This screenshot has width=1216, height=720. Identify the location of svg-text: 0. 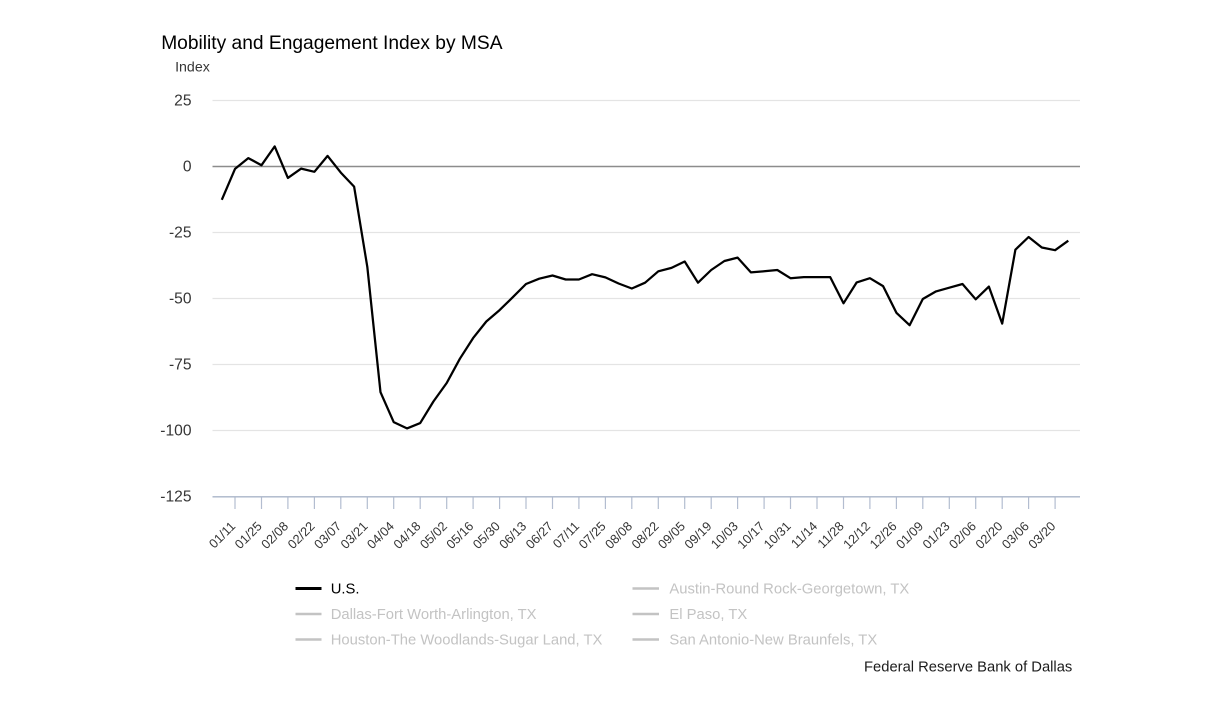
(187, 167).